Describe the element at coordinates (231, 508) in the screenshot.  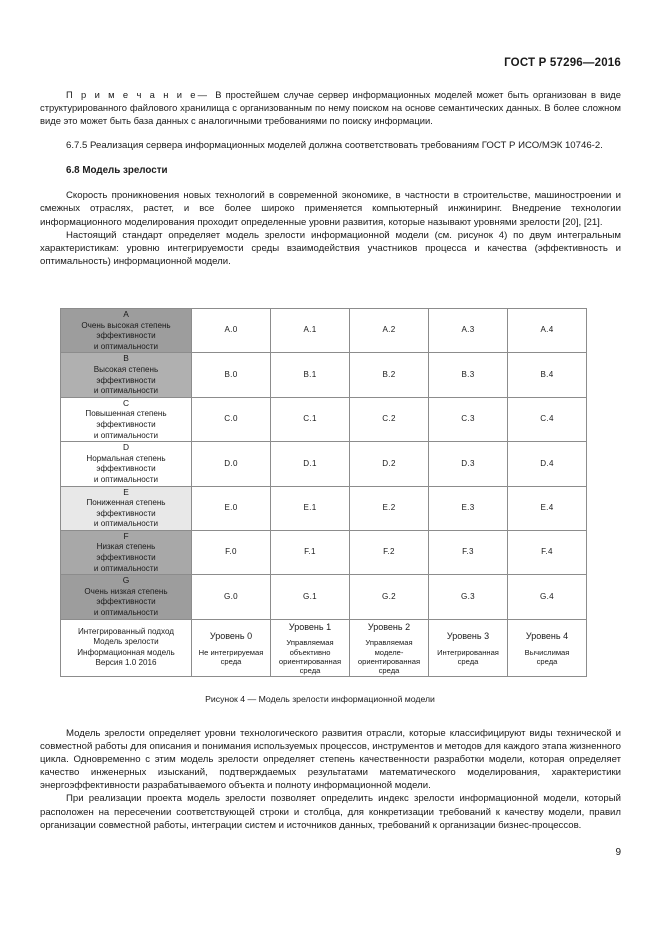
I see `matrix-cell-e0: E.0` at that location.